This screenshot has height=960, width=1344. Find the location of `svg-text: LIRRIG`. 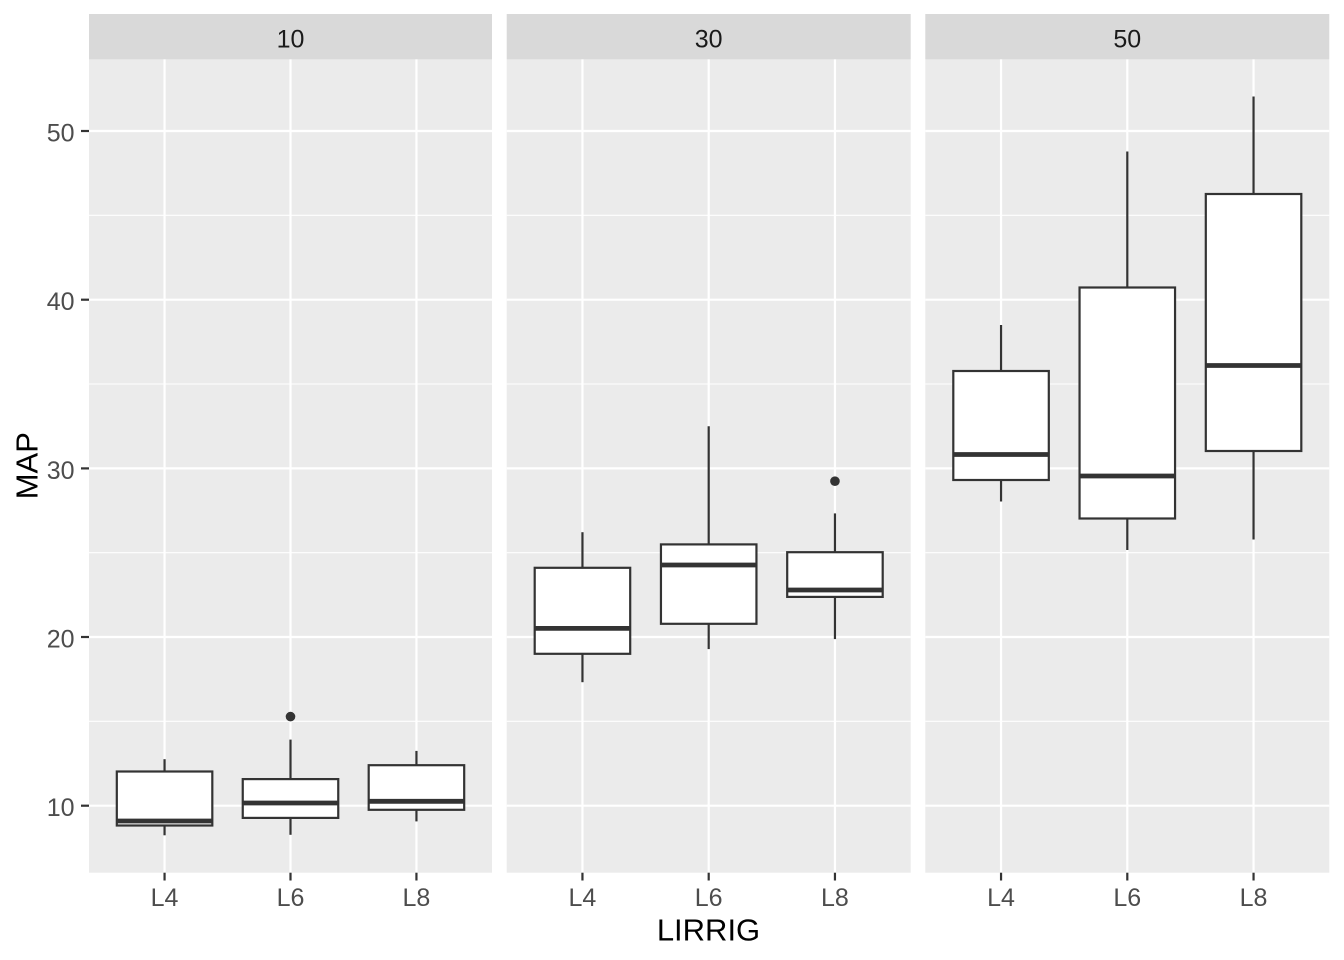

svg-text: LIRRIG is located at coordinates (708, 929).